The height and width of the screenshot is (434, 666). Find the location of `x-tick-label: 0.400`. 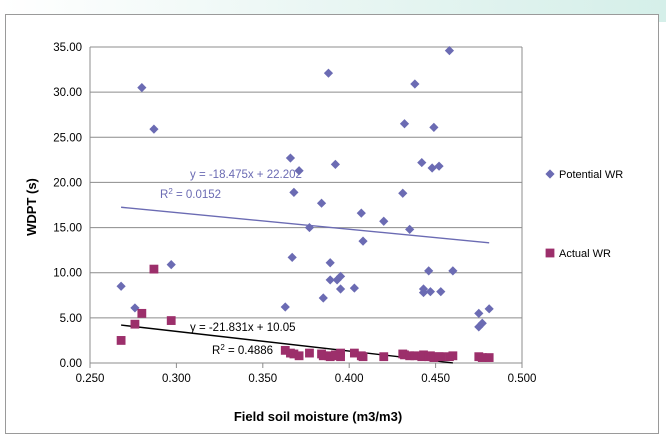

x-tick-label: 0.400 is located at coordinates (349, 379).